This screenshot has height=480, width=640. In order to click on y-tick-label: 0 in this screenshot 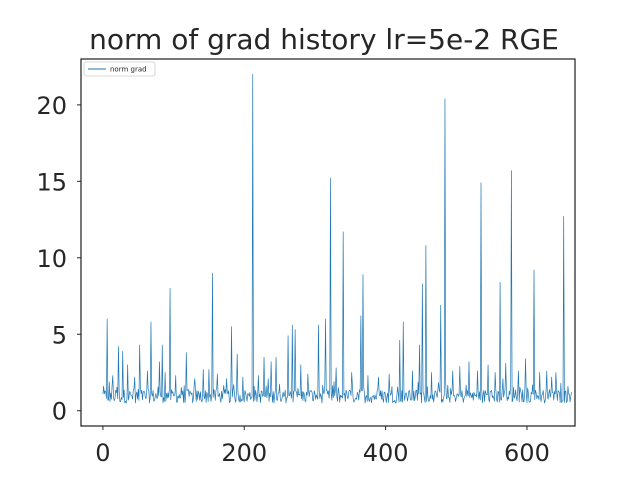, I will do `click(59, 412)`.